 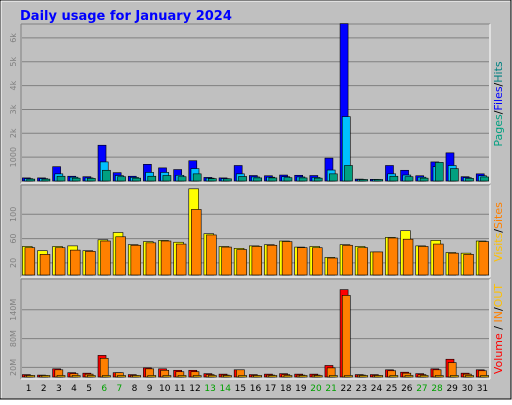 I want to click on chart-title: Daily usage for January 2024, so click(x=126, y=16).